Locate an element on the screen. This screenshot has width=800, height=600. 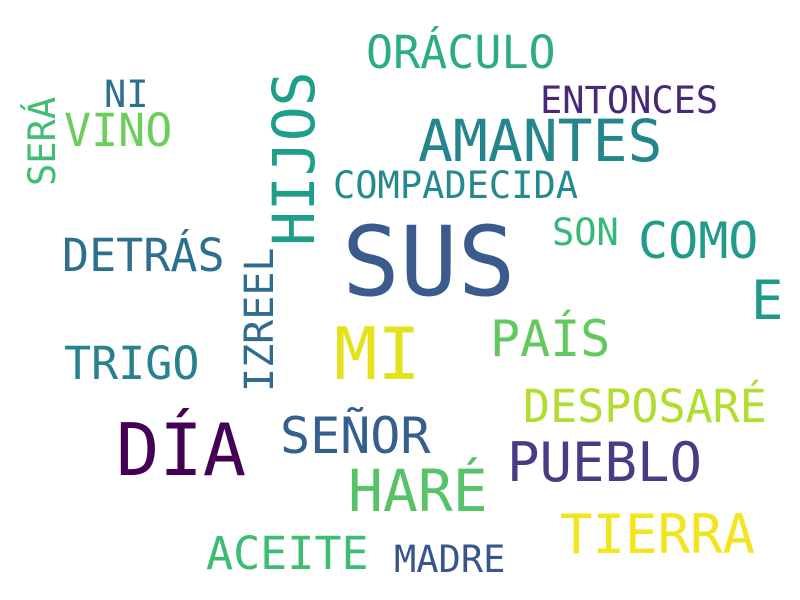
word-aceite: ACEITE is located at coordinates (287, 553).